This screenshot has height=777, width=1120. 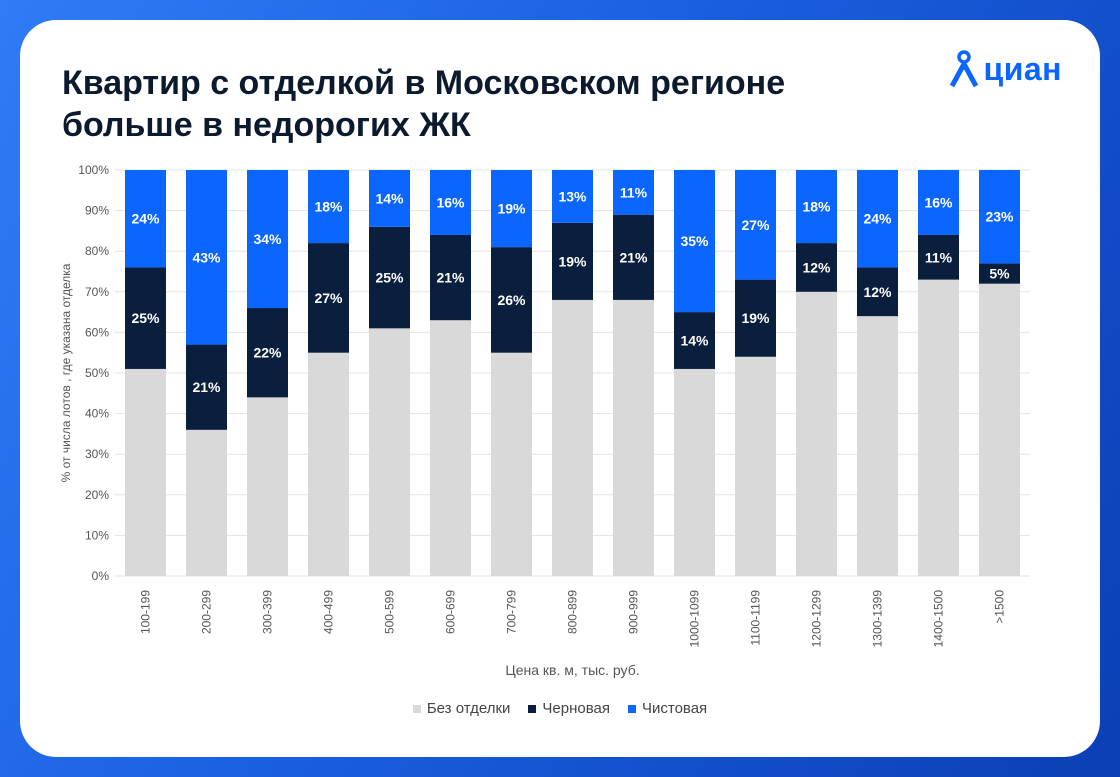 What do you see at coordinates (268, 612) in the screenshot?
I see `x-tick-label: 300-399` at bounding box center [268, 612].